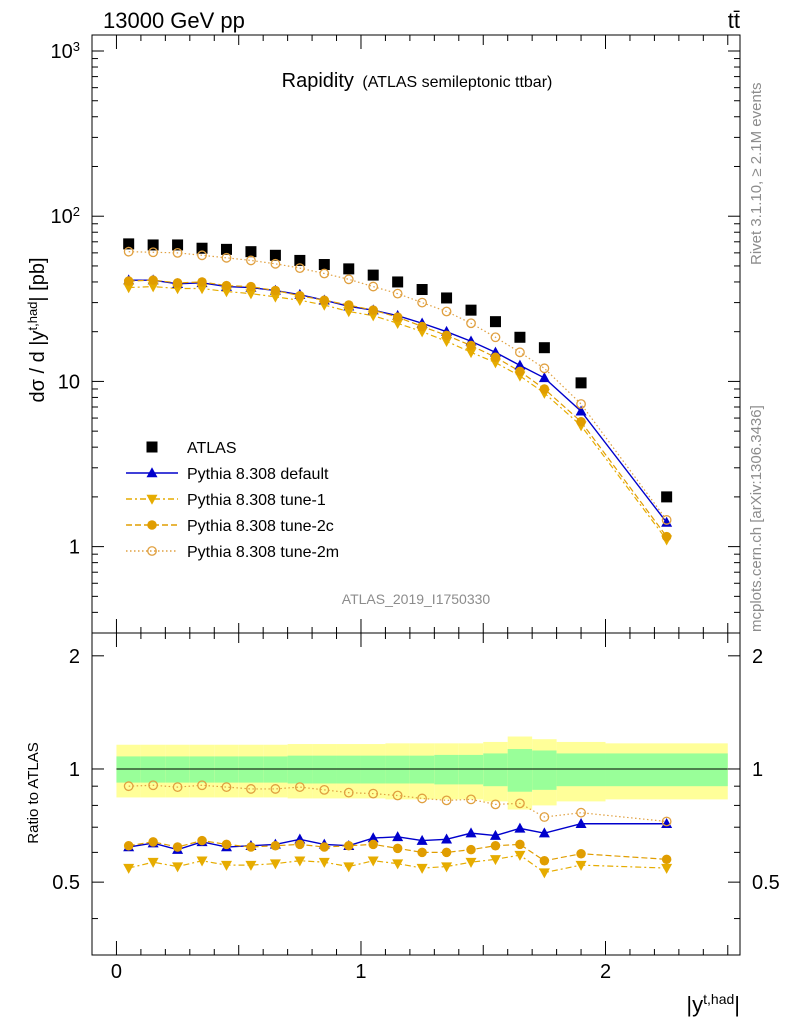  I want to click on series-1-ratio-point, so click(398, 836).